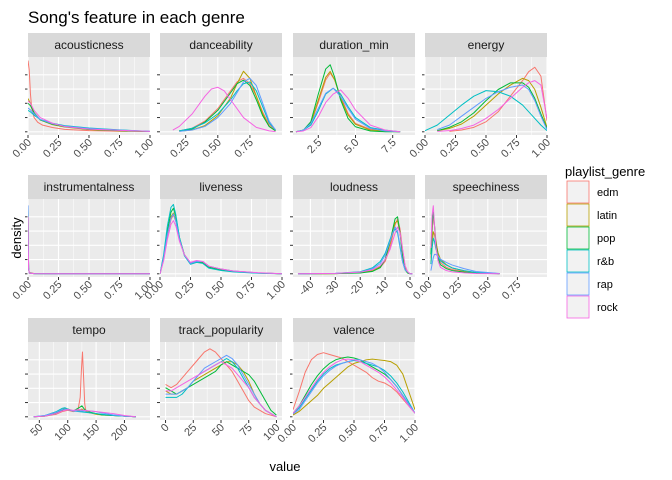 The image size is (672, 480). Describe the element at coordinates (479, 238) in the screenshot. I see `facet-panel-speechiness: speechiness 0.00 0.25 0.50 0.75` at that location.